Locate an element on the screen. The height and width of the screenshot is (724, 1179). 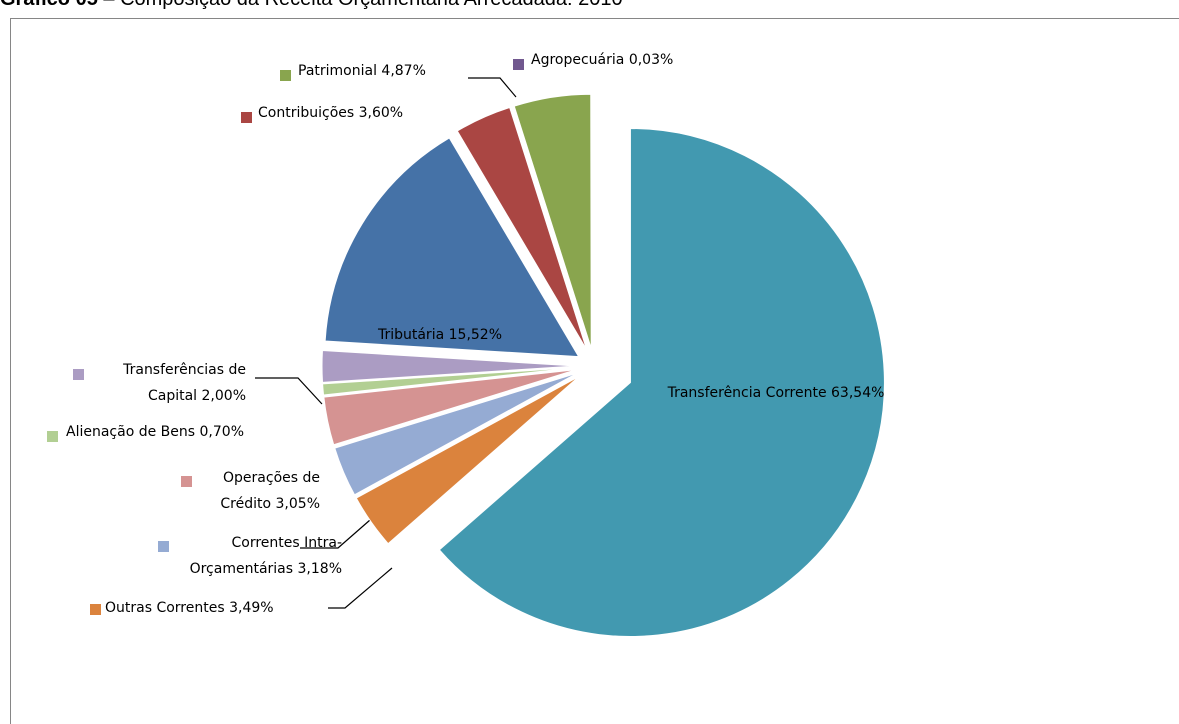
figure-label: Gráfico 05 is located at coordinates (49, 5).